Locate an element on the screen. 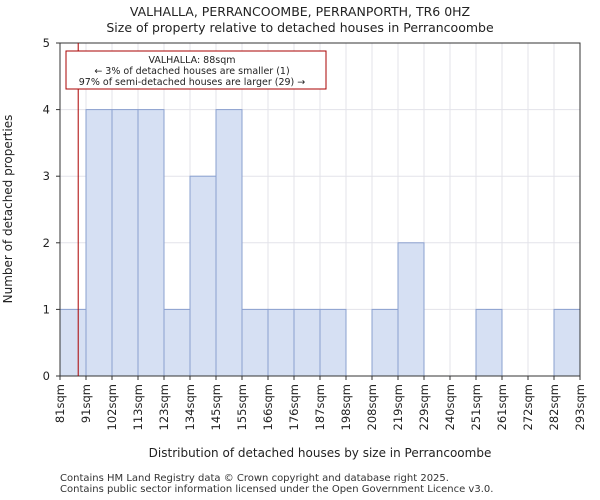  y-tick-label: 0 is located at coordinates (46, 376).